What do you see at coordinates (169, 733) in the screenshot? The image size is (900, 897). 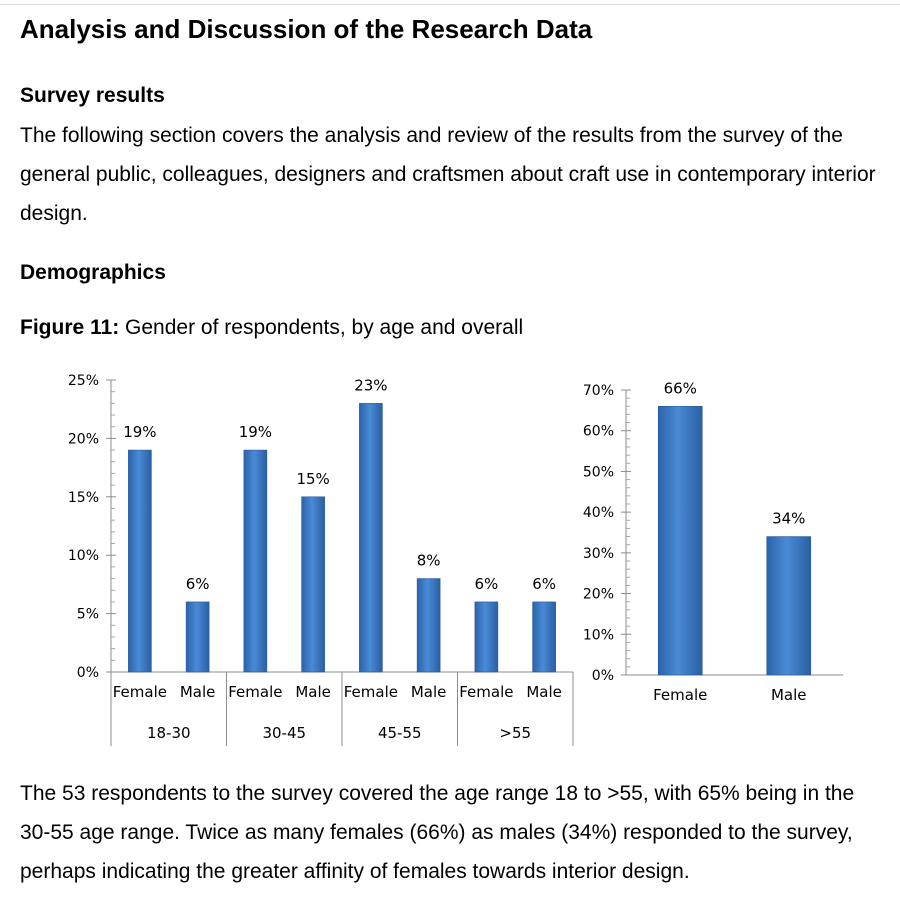 I see `group-label: 18-30` at bounding box center [169, 733].